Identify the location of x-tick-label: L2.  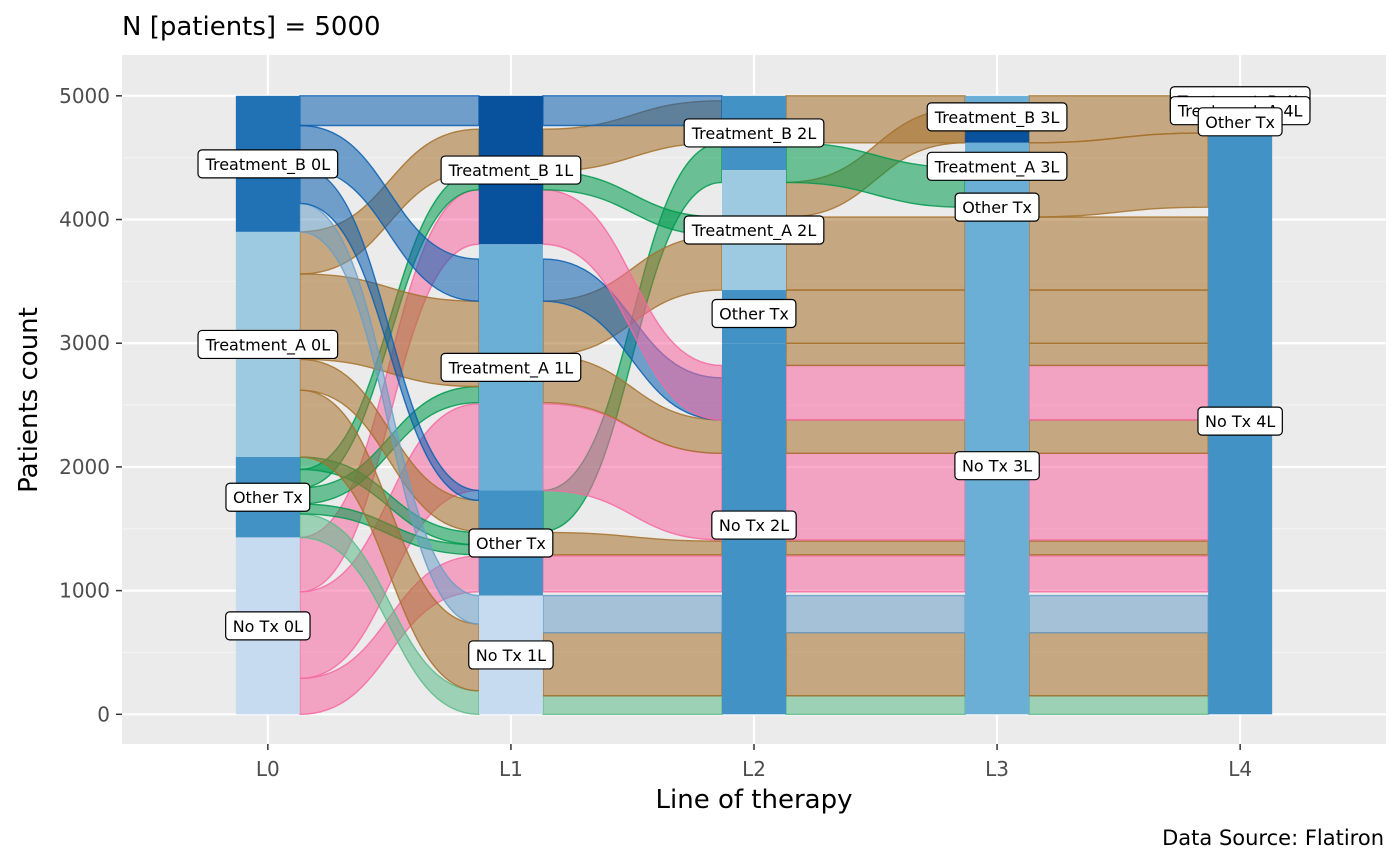
(754, 769).